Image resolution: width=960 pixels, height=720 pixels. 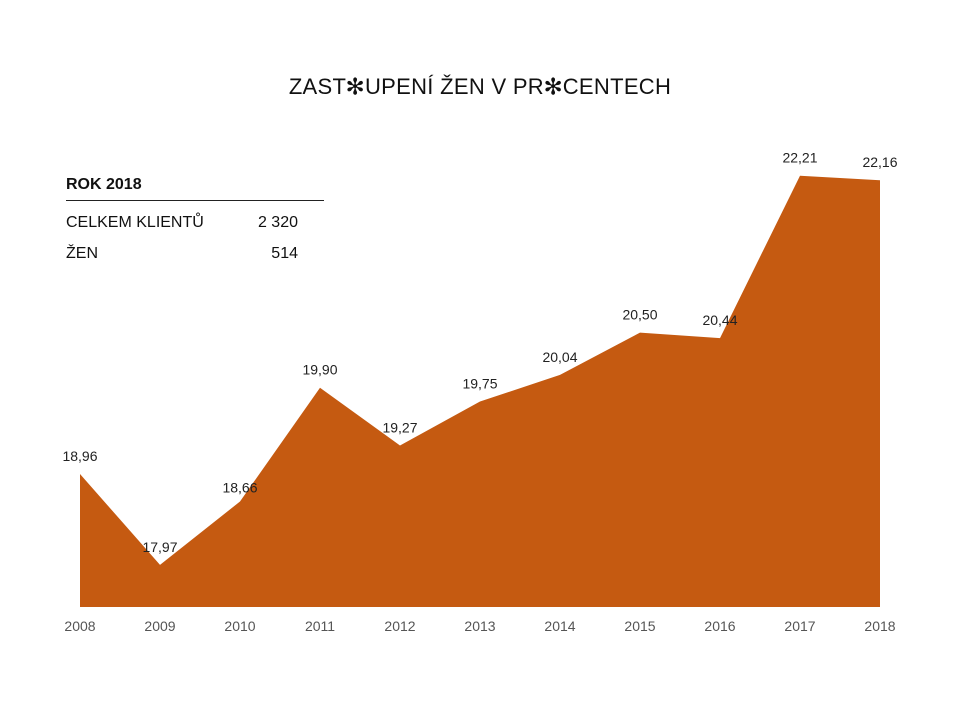 I want to click on stats-label: ŽEN, so click(x=82, y=253).